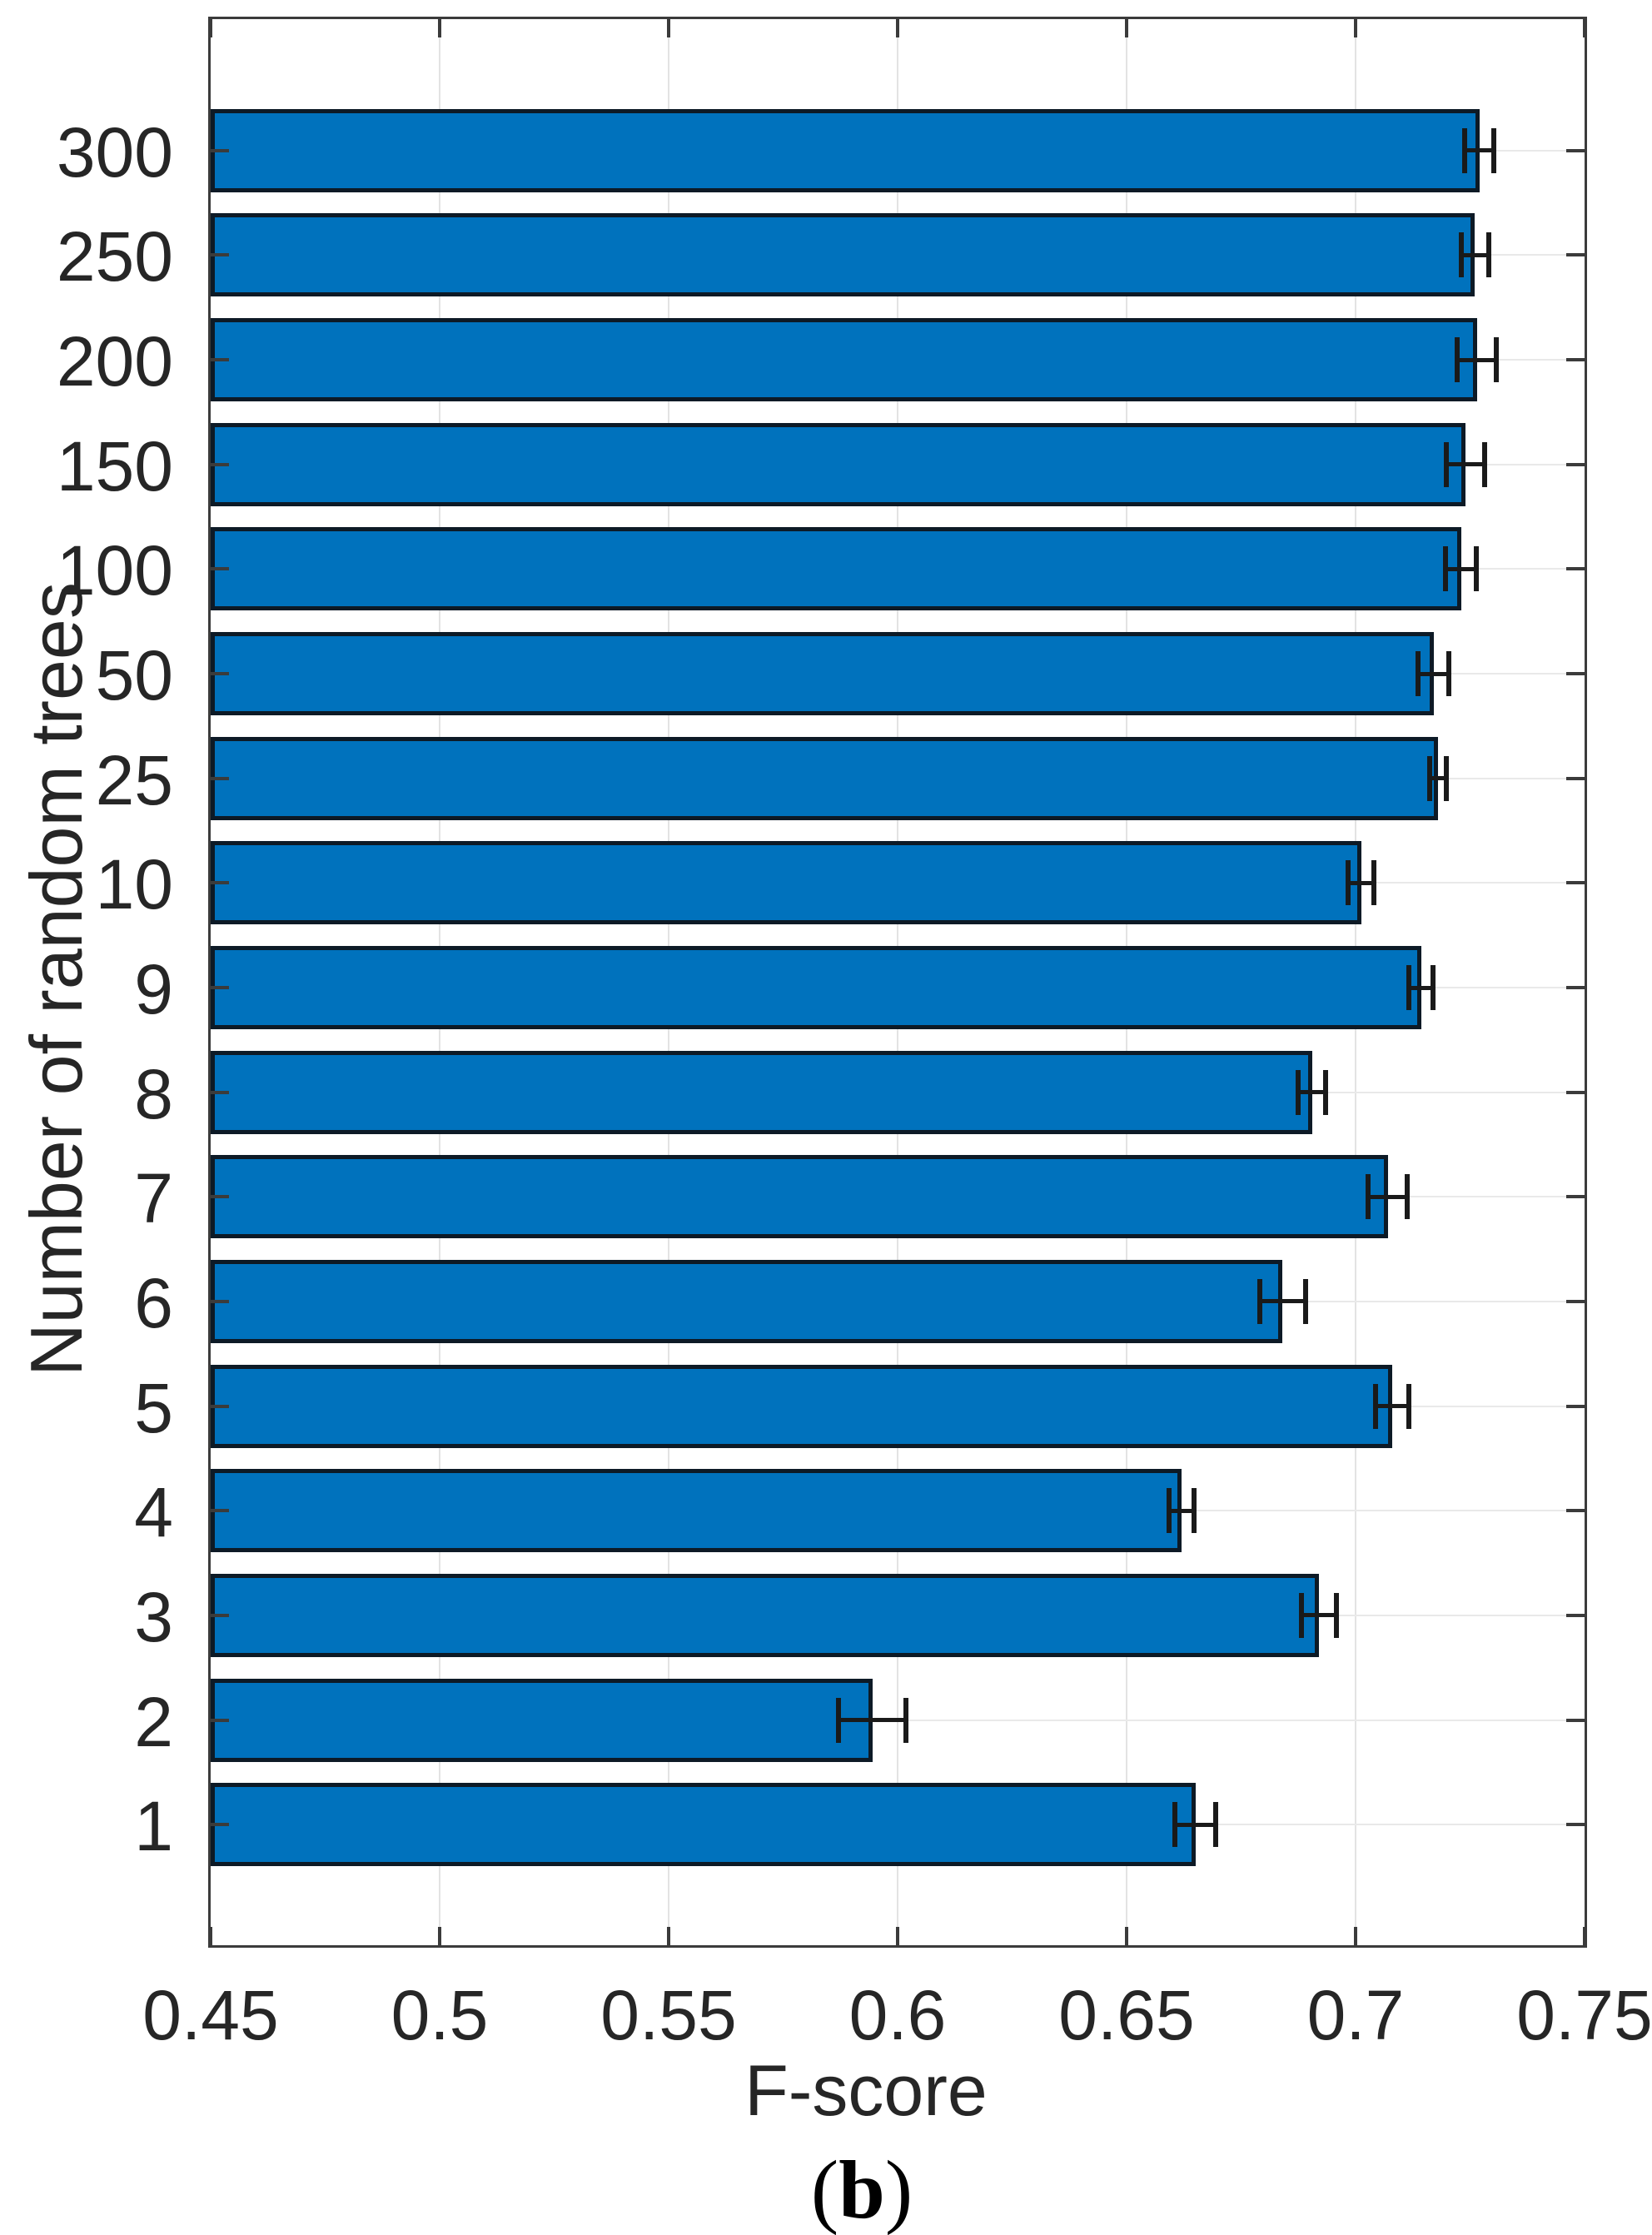  What do you see at coordinates (668, 2015) in the screenshot?
I see `x-tick-label: 0.55` at bounding box center [668, 2015].